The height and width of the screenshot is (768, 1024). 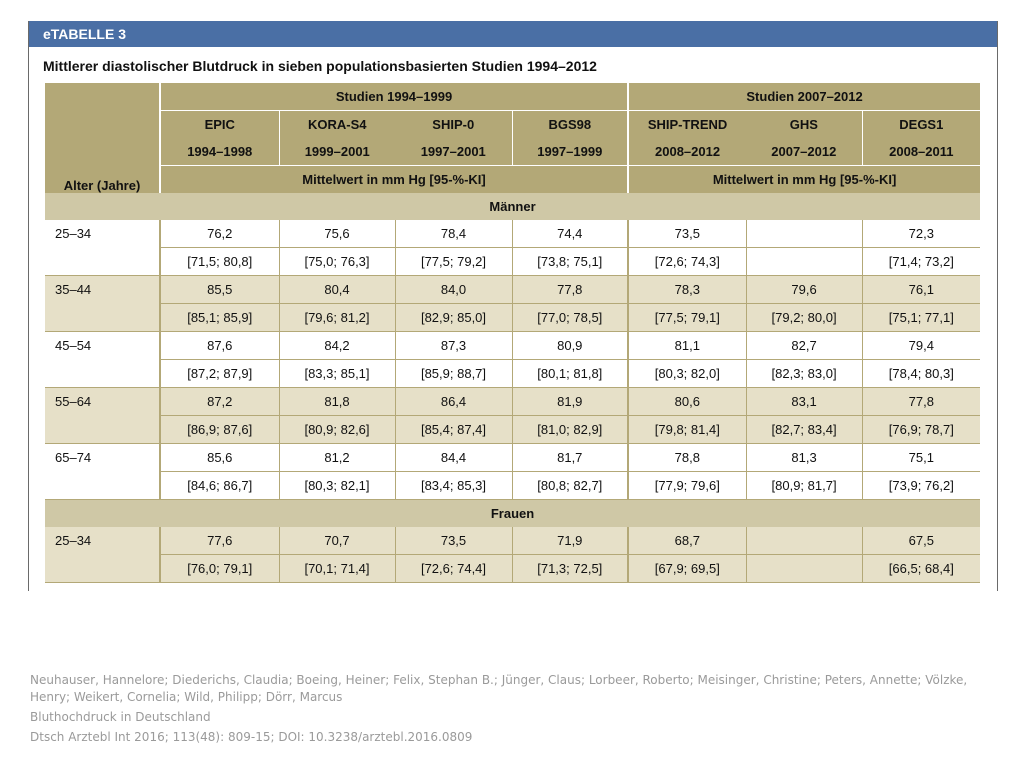 I want to click on confidence-interval-cell: [80,8; 82,7], so click(x=571, y=485).